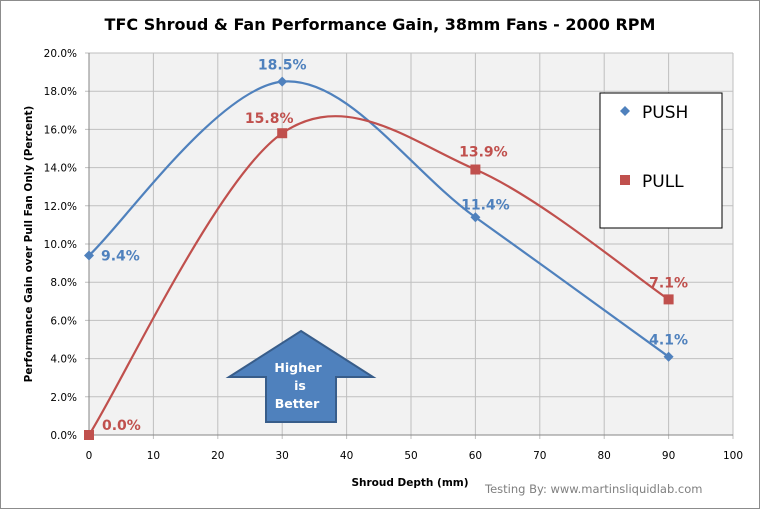 This screenshot has height=509, width=760. What do you see at coordinates (60, 130) in the screenshot?
I see `y-tick-label: 16.0%` at bounding box center [60, 130].